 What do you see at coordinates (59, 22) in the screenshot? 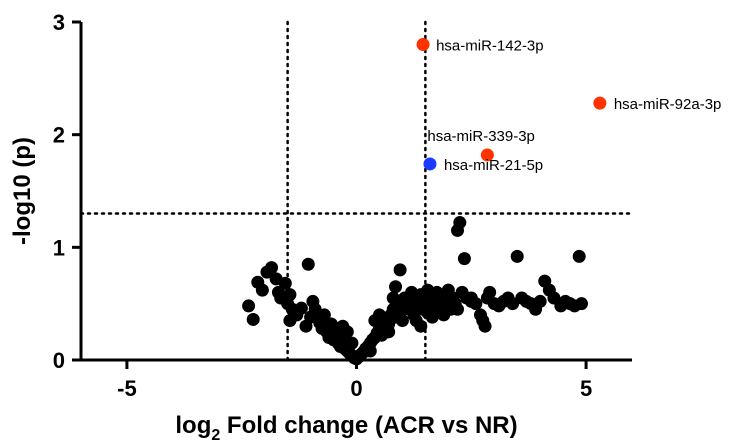
I see `y-tick-label: 3` at bounding box center [59, 22].